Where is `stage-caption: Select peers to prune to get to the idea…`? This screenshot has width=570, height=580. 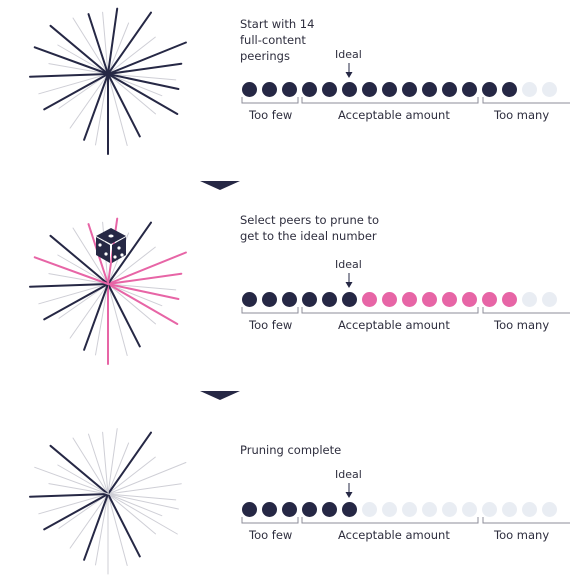
stage-caption: Select peers to prune to get to the idea… is located at coordinates (310, 228).